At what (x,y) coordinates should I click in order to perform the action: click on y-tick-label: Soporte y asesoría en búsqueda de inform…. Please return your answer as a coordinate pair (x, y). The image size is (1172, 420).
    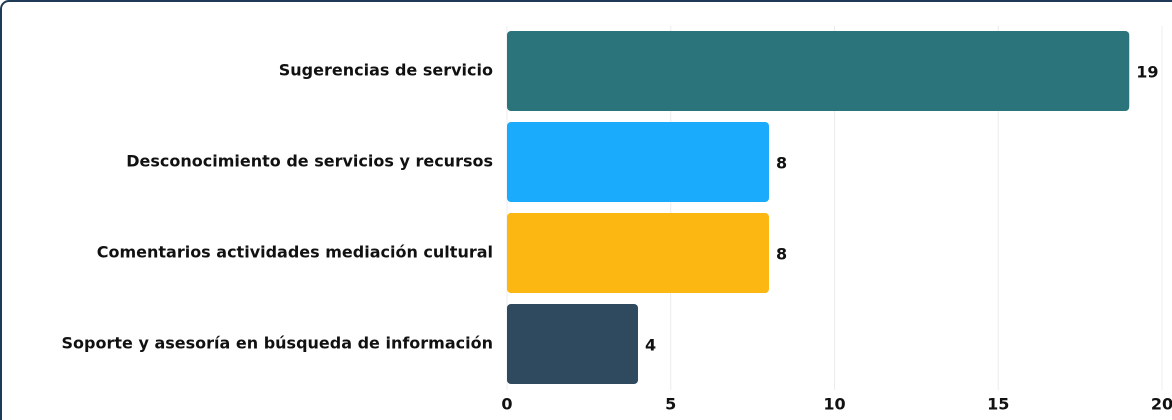
    Looking at the image, I should click on (277, 343).